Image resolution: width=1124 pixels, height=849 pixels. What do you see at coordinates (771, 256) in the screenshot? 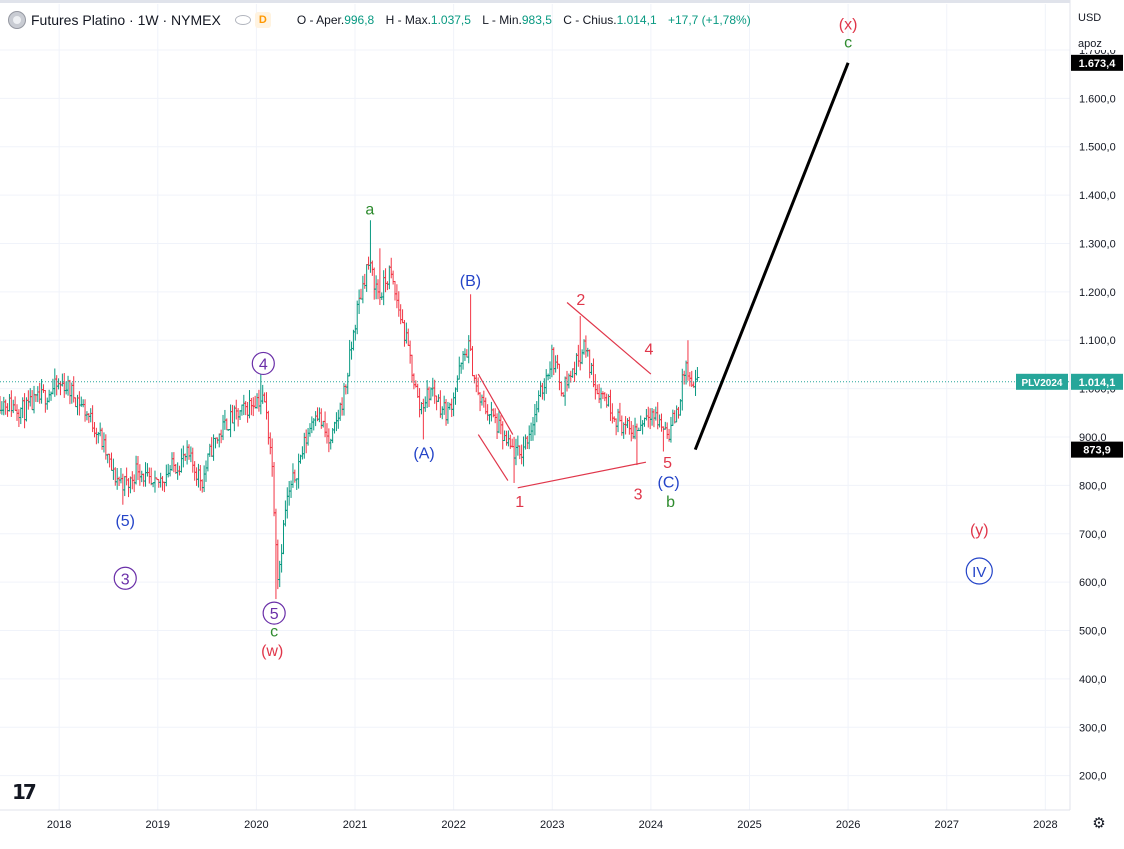
I see `projection-line` at bounding box center [771, 256].